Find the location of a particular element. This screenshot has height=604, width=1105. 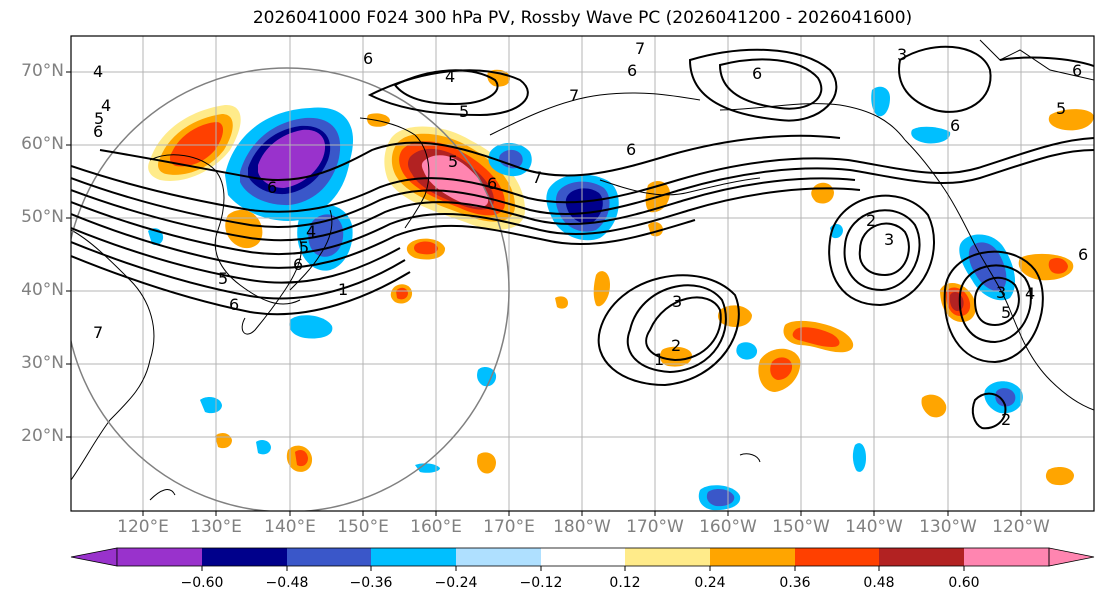

colorbar-tick-label: −0.24 is located at coordinates (456, 583).